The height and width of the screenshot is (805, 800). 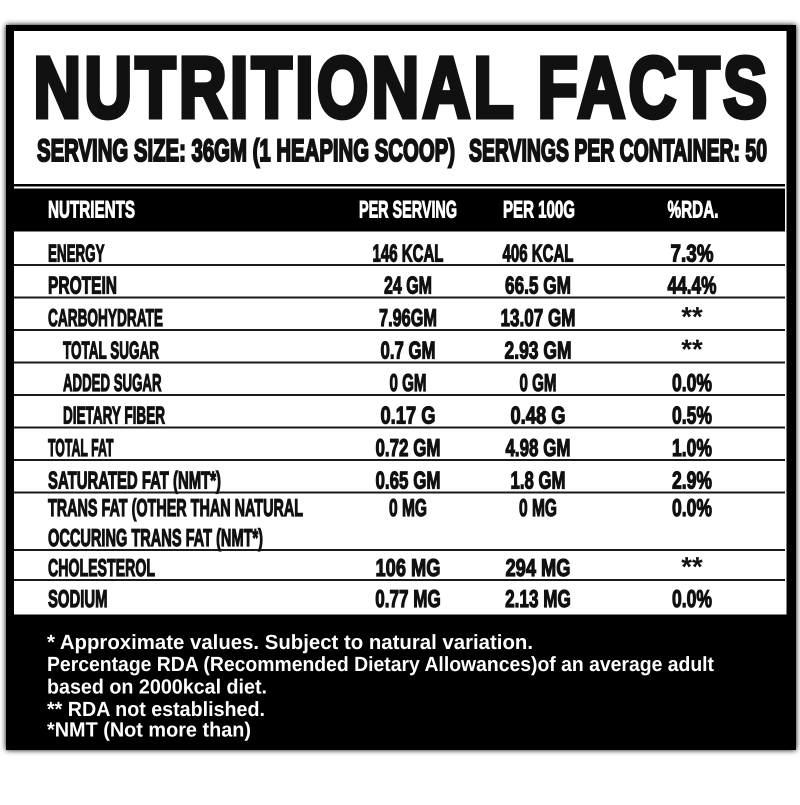 I want to click on svg-text: 24 GM, so click(x=408, y=286).